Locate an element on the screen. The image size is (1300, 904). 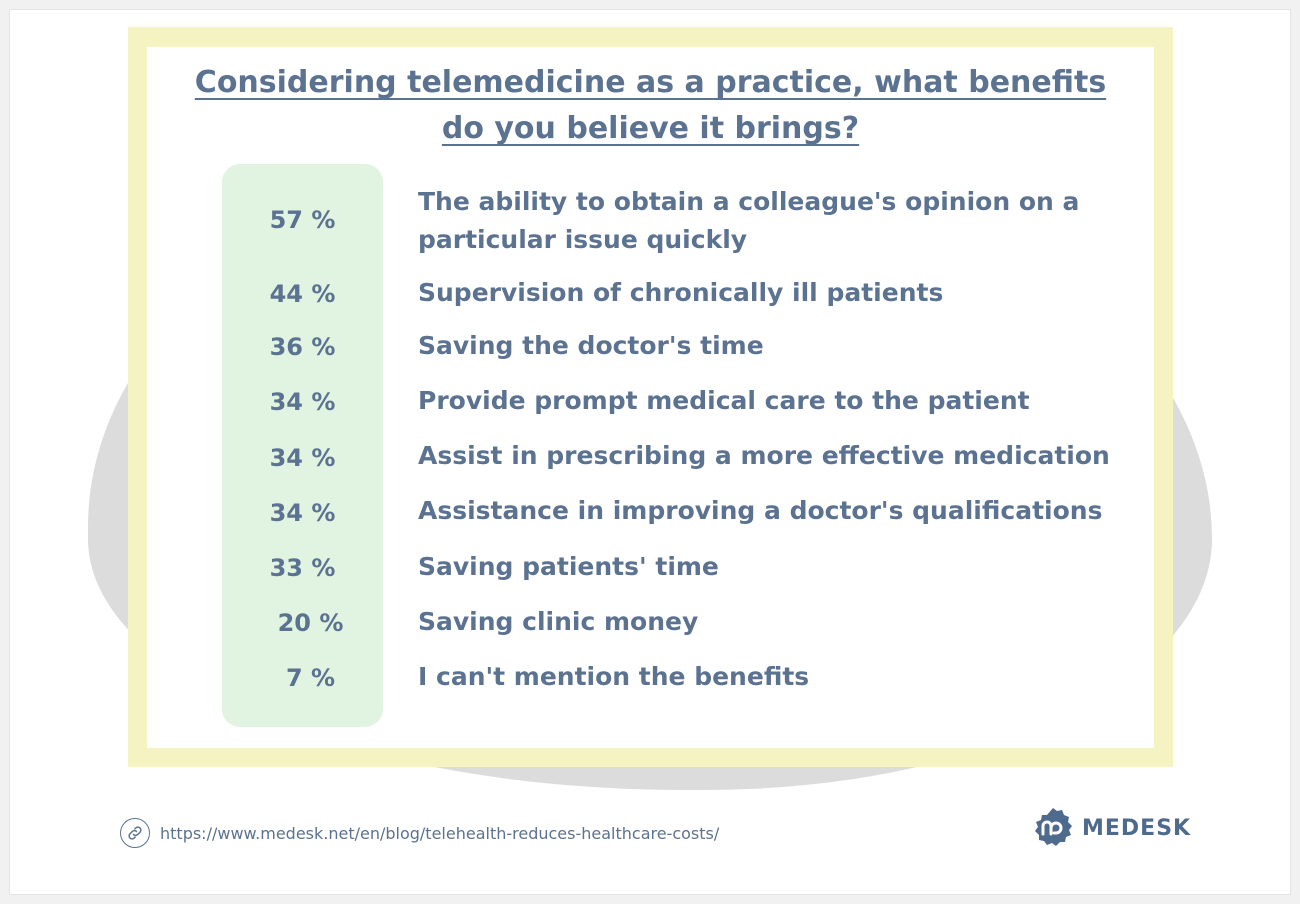
benefit-label: Saving the doctor's time is located at coordinates (768, 346).